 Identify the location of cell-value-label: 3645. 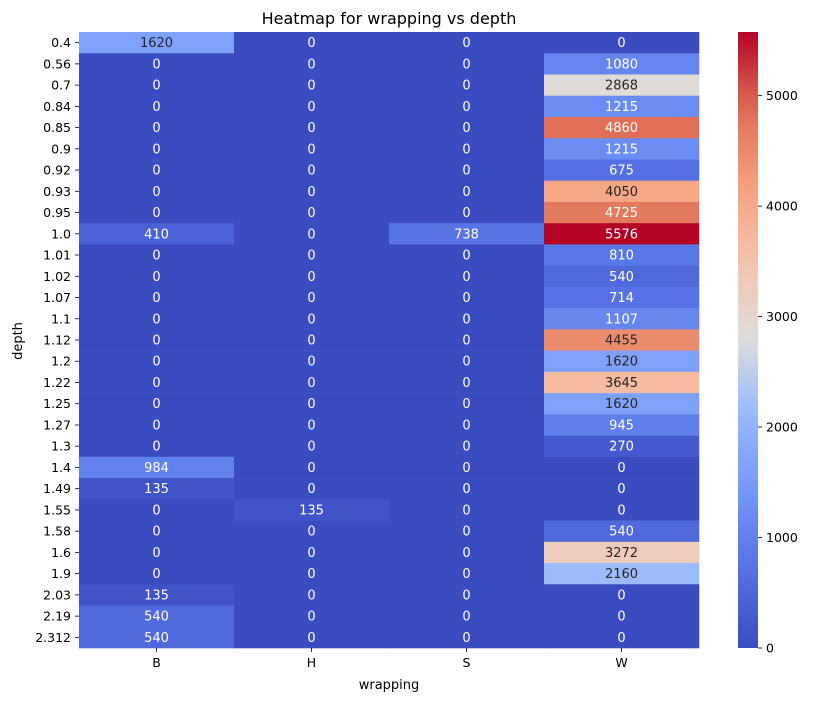
(621, 383).